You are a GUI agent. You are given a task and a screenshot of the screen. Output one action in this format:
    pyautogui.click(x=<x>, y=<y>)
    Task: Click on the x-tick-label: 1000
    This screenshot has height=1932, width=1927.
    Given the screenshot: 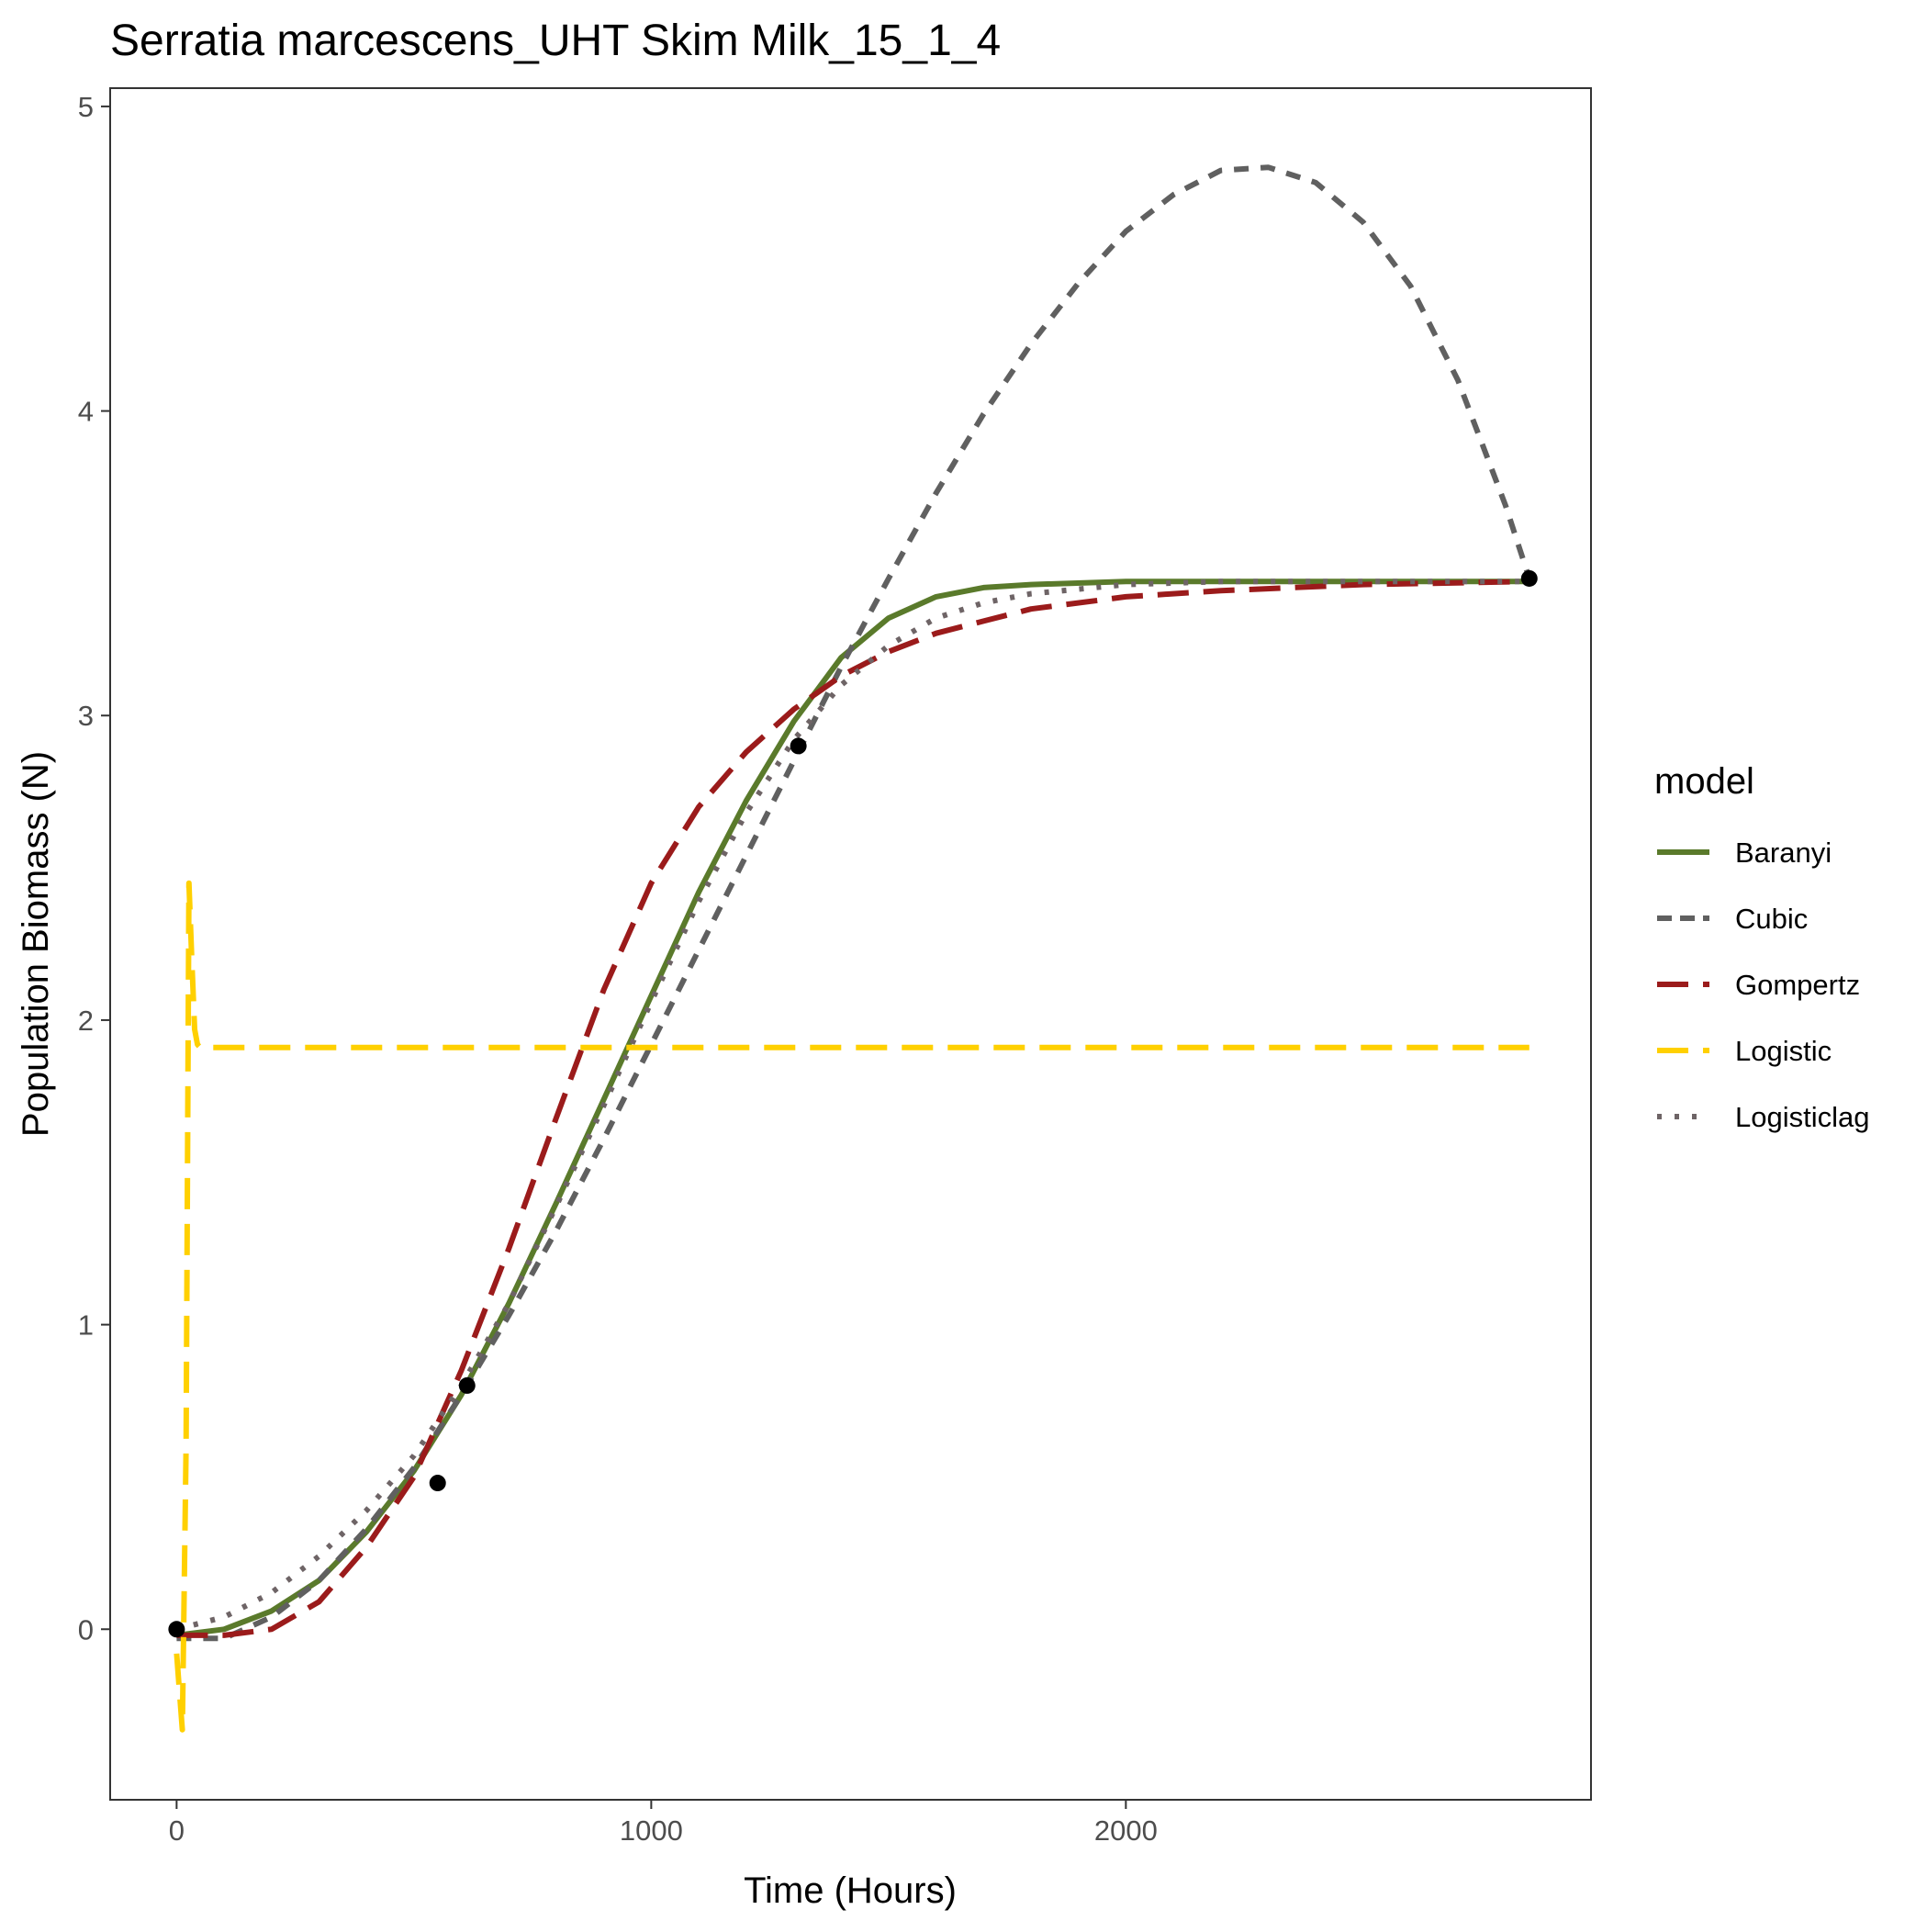 What is the action you would take?
    pyautogui.click(x=652, y=1830)
    